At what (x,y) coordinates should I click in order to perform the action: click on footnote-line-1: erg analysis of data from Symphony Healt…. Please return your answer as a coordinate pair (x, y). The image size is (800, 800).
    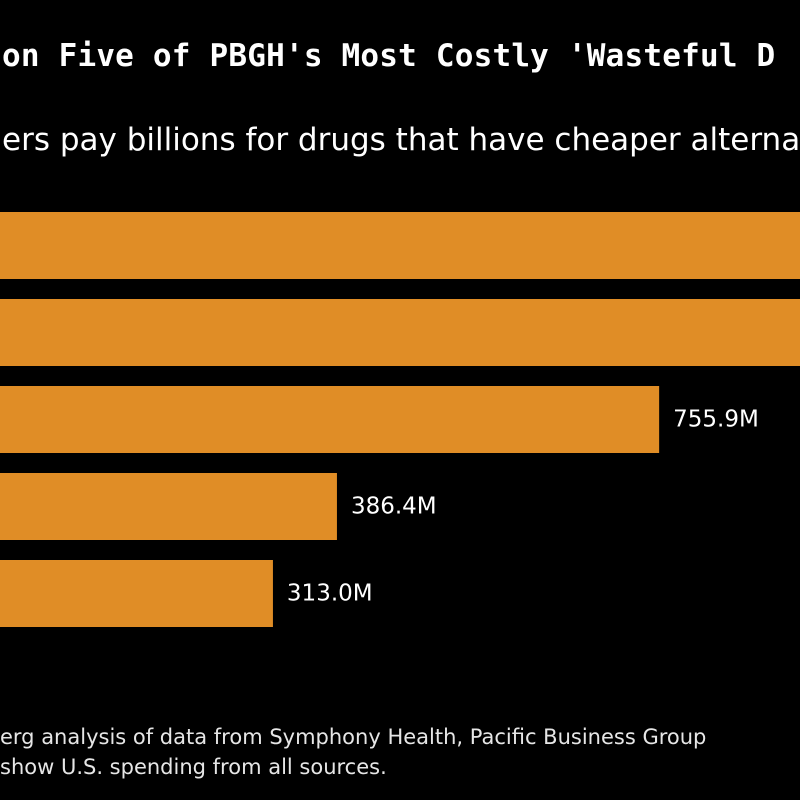
    Looking at the image, I should click on (353, 737).